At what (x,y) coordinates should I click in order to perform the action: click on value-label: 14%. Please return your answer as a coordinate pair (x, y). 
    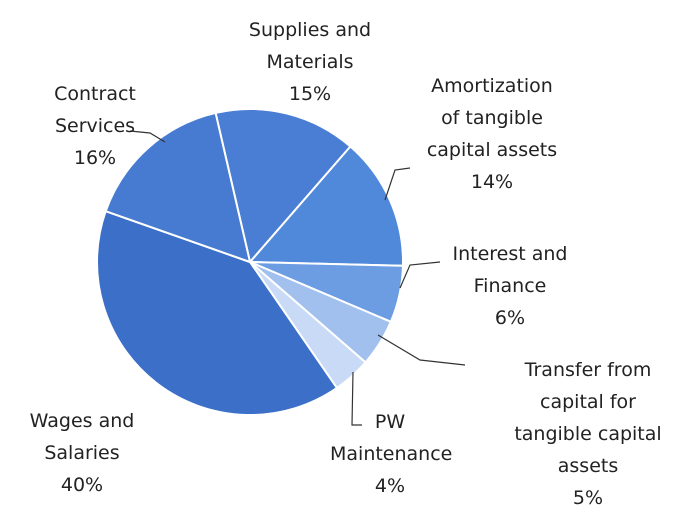
    Looking at the image, I should click on (492, 182).